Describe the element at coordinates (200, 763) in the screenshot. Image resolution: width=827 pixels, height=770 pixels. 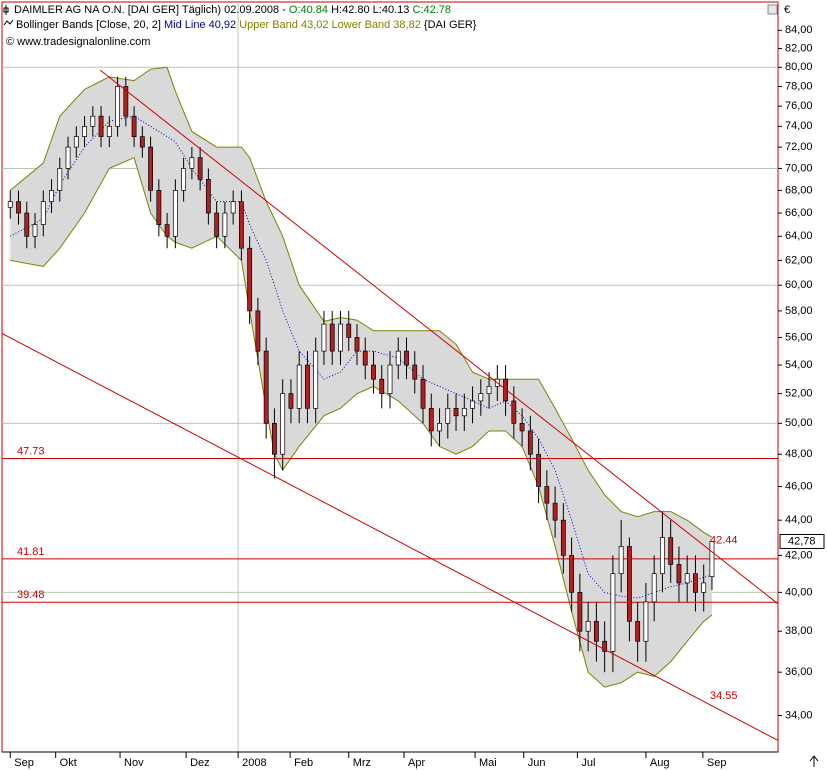
I see `x-tick-label: Dez` at that location.